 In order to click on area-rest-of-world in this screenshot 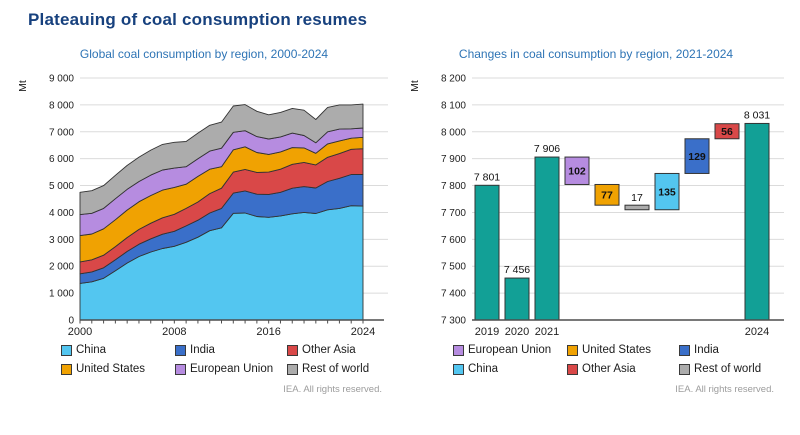, I will do `click(221, 159)`.